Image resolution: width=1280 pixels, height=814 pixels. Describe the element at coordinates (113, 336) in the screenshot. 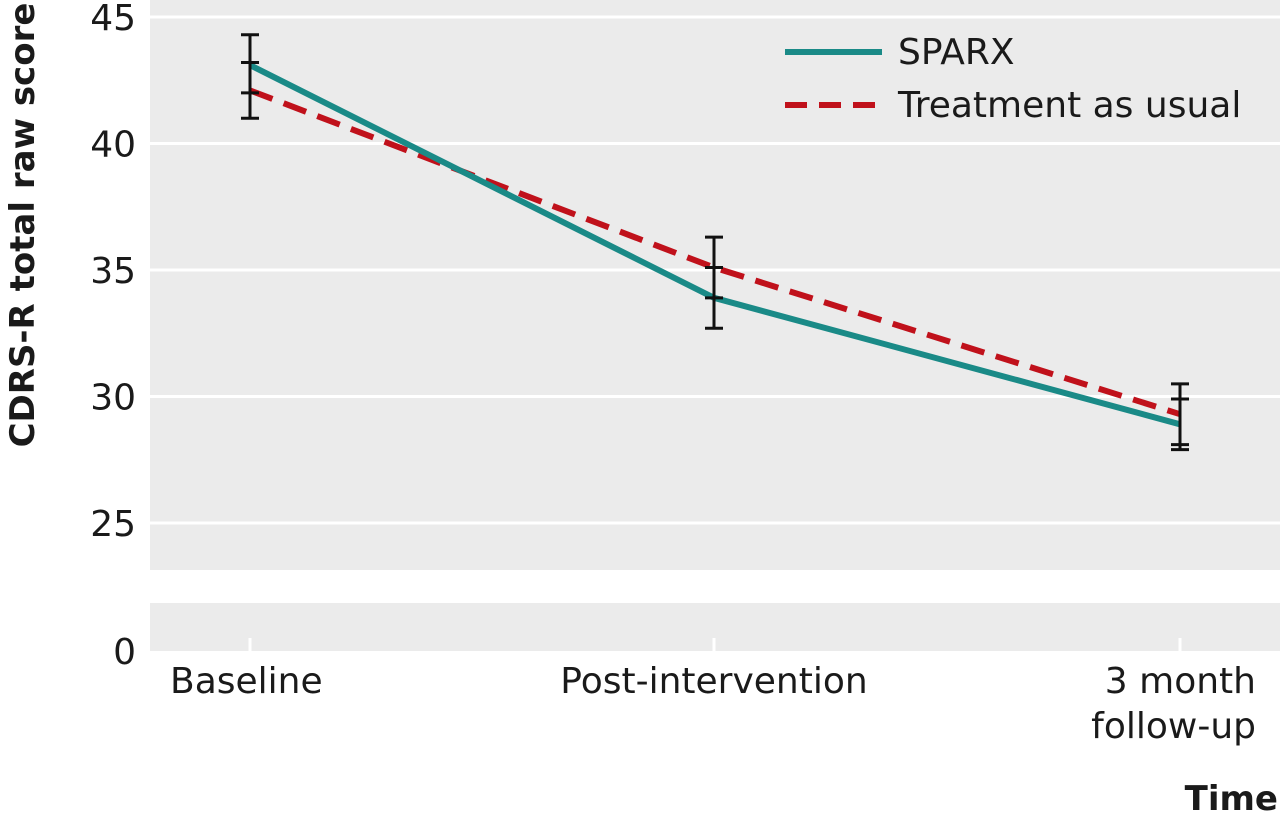

I see `y-axis-ticks: 0 25 30 35 40 45` at that location.